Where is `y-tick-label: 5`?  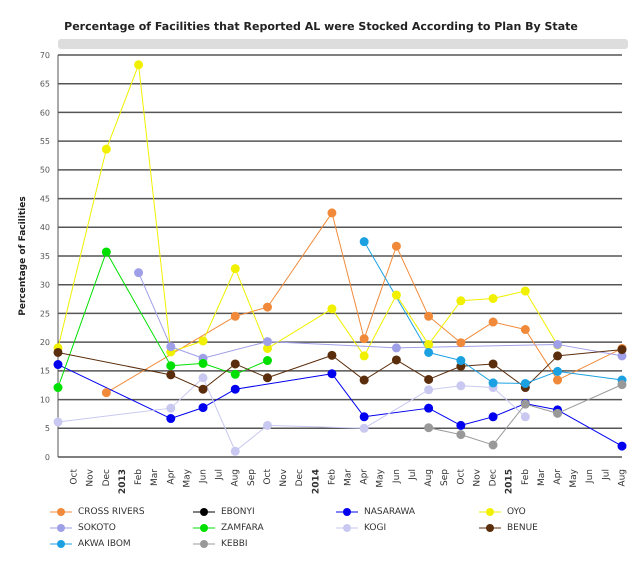
y-tick-label: 5 is located at coordinates (47, 429).